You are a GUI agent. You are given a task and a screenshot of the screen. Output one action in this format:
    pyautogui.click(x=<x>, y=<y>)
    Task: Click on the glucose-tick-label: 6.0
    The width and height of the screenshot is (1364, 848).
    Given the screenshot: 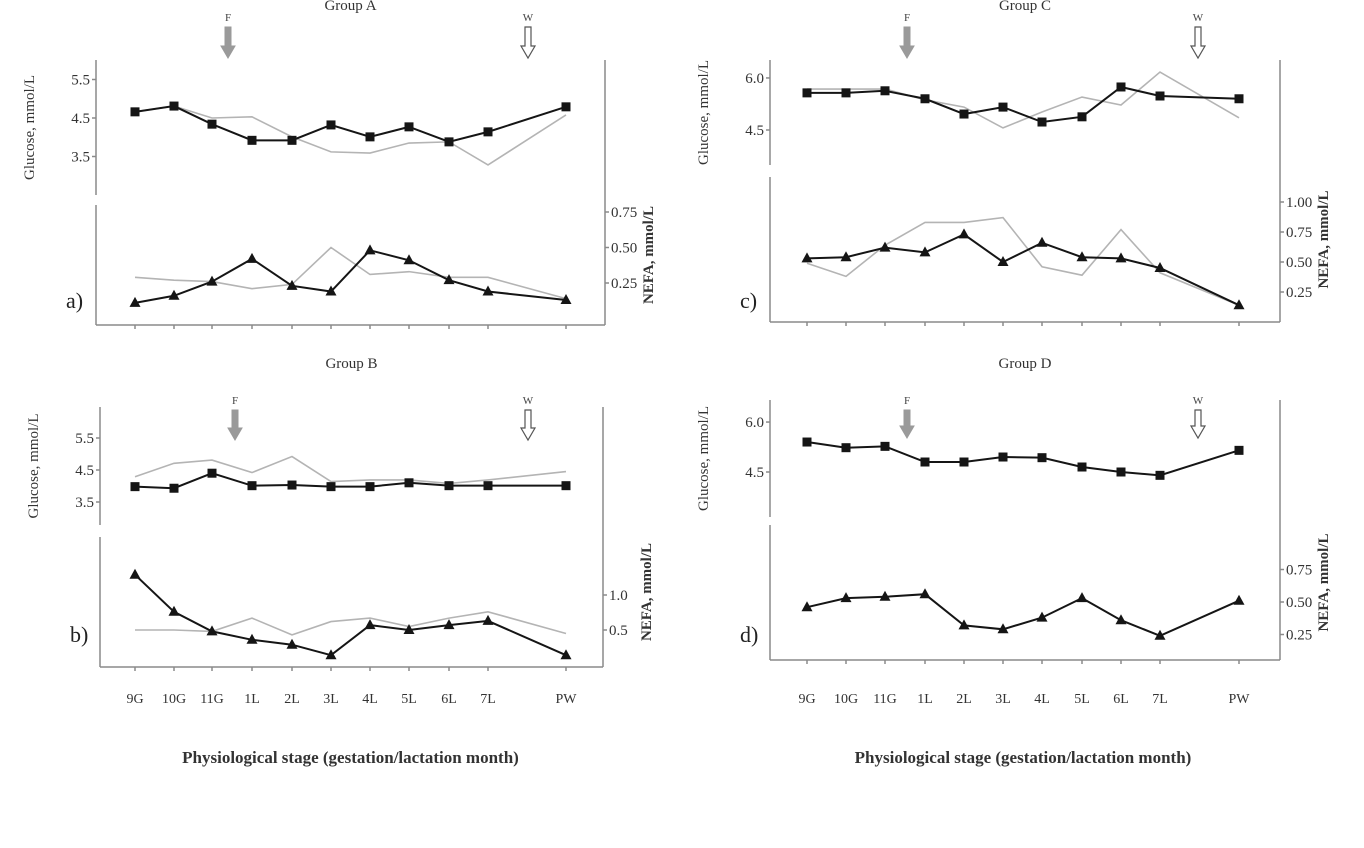 What is the action you would take?
    pyautogui.click(x=754, y=423)
    